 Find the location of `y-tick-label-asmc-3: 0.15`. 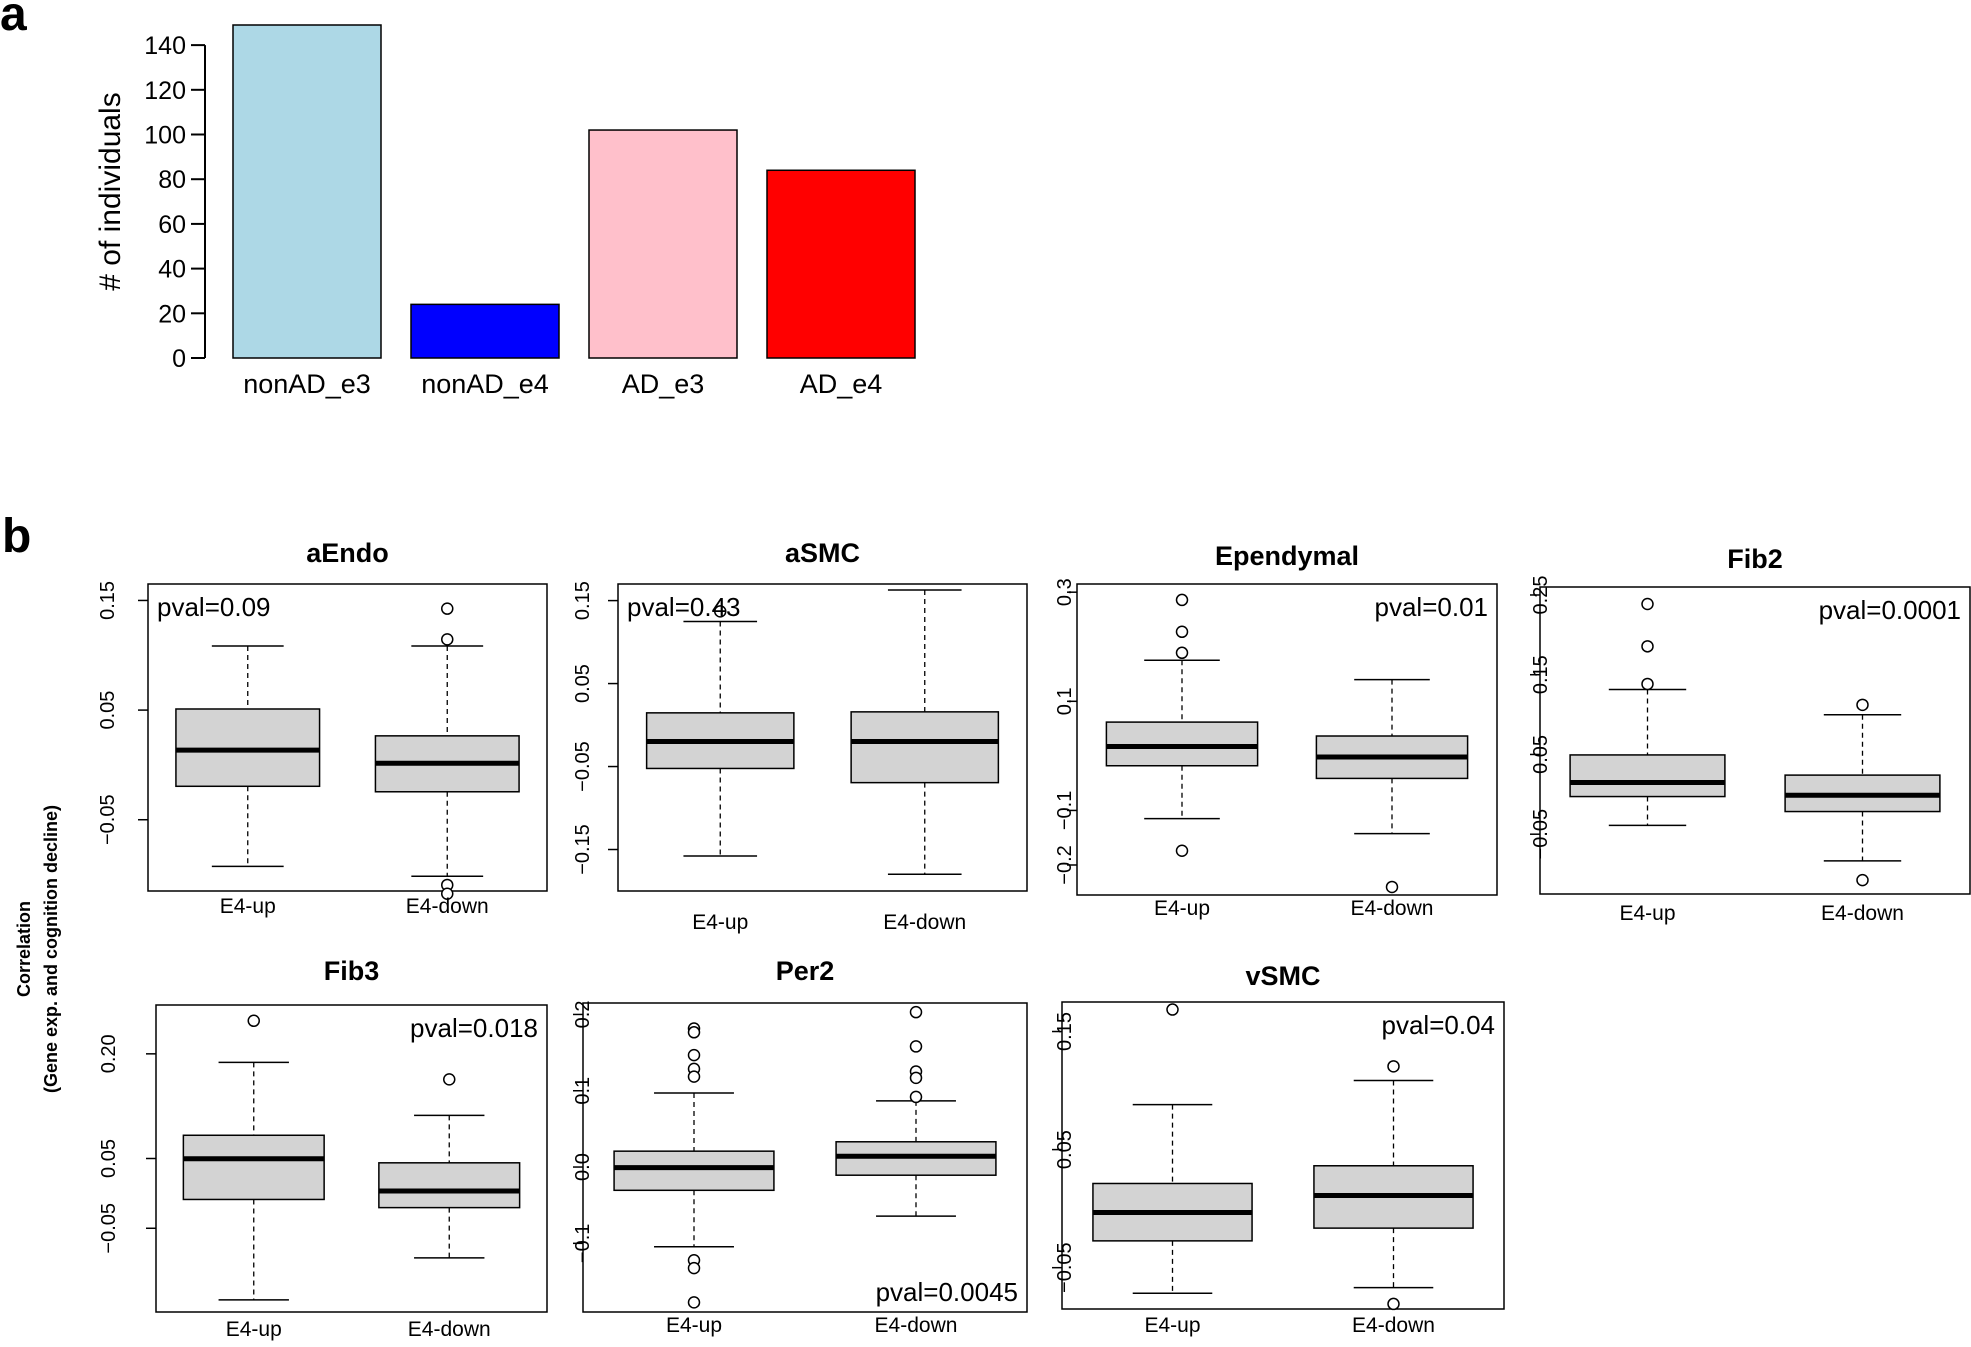

y-tick-label-asmc-3: 0.15 is located at coordinates (583, 600).